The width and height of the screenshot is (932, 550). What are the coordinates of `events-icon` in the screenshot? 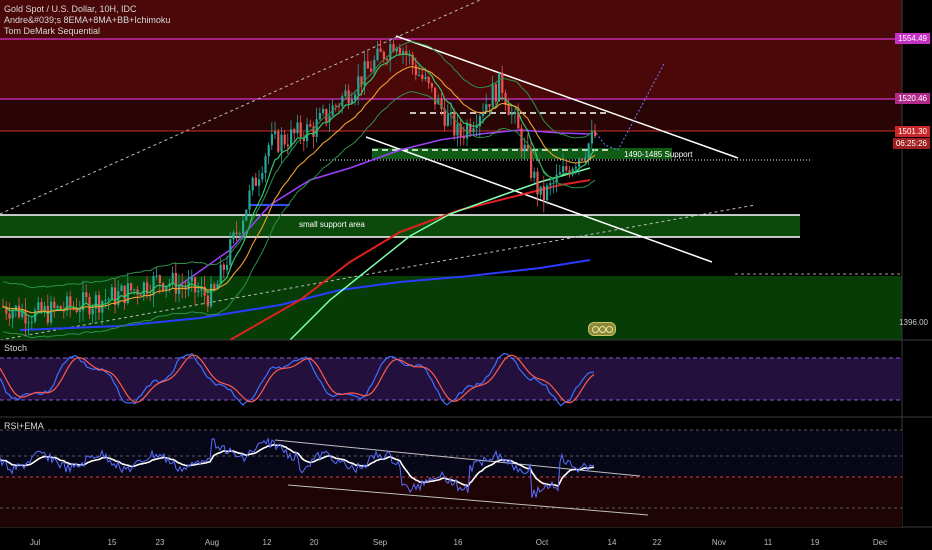 It's located at (602, 329).